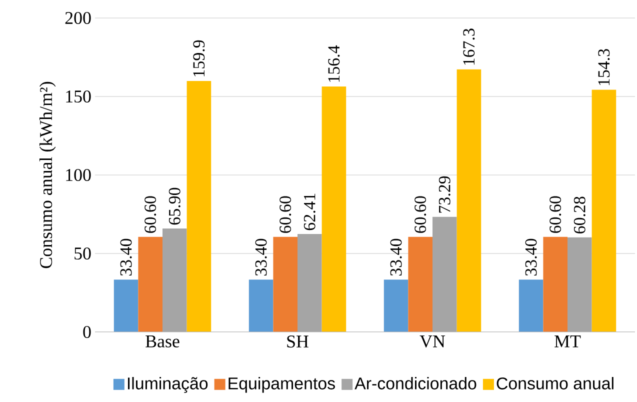 Image resolution: width=637 pixels, height=402 pixels. What do you see at coordinates (415, 383) in the screenshot?
I see `legend-label: Ar-condicionado` at bounding box center [415, 383].